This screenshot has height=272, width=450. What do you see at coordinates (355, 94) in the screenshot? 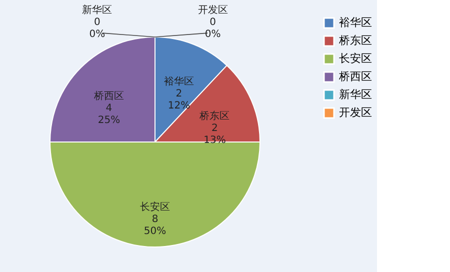
I see `legend-label: 新华区` at bounding box center [355, 94].